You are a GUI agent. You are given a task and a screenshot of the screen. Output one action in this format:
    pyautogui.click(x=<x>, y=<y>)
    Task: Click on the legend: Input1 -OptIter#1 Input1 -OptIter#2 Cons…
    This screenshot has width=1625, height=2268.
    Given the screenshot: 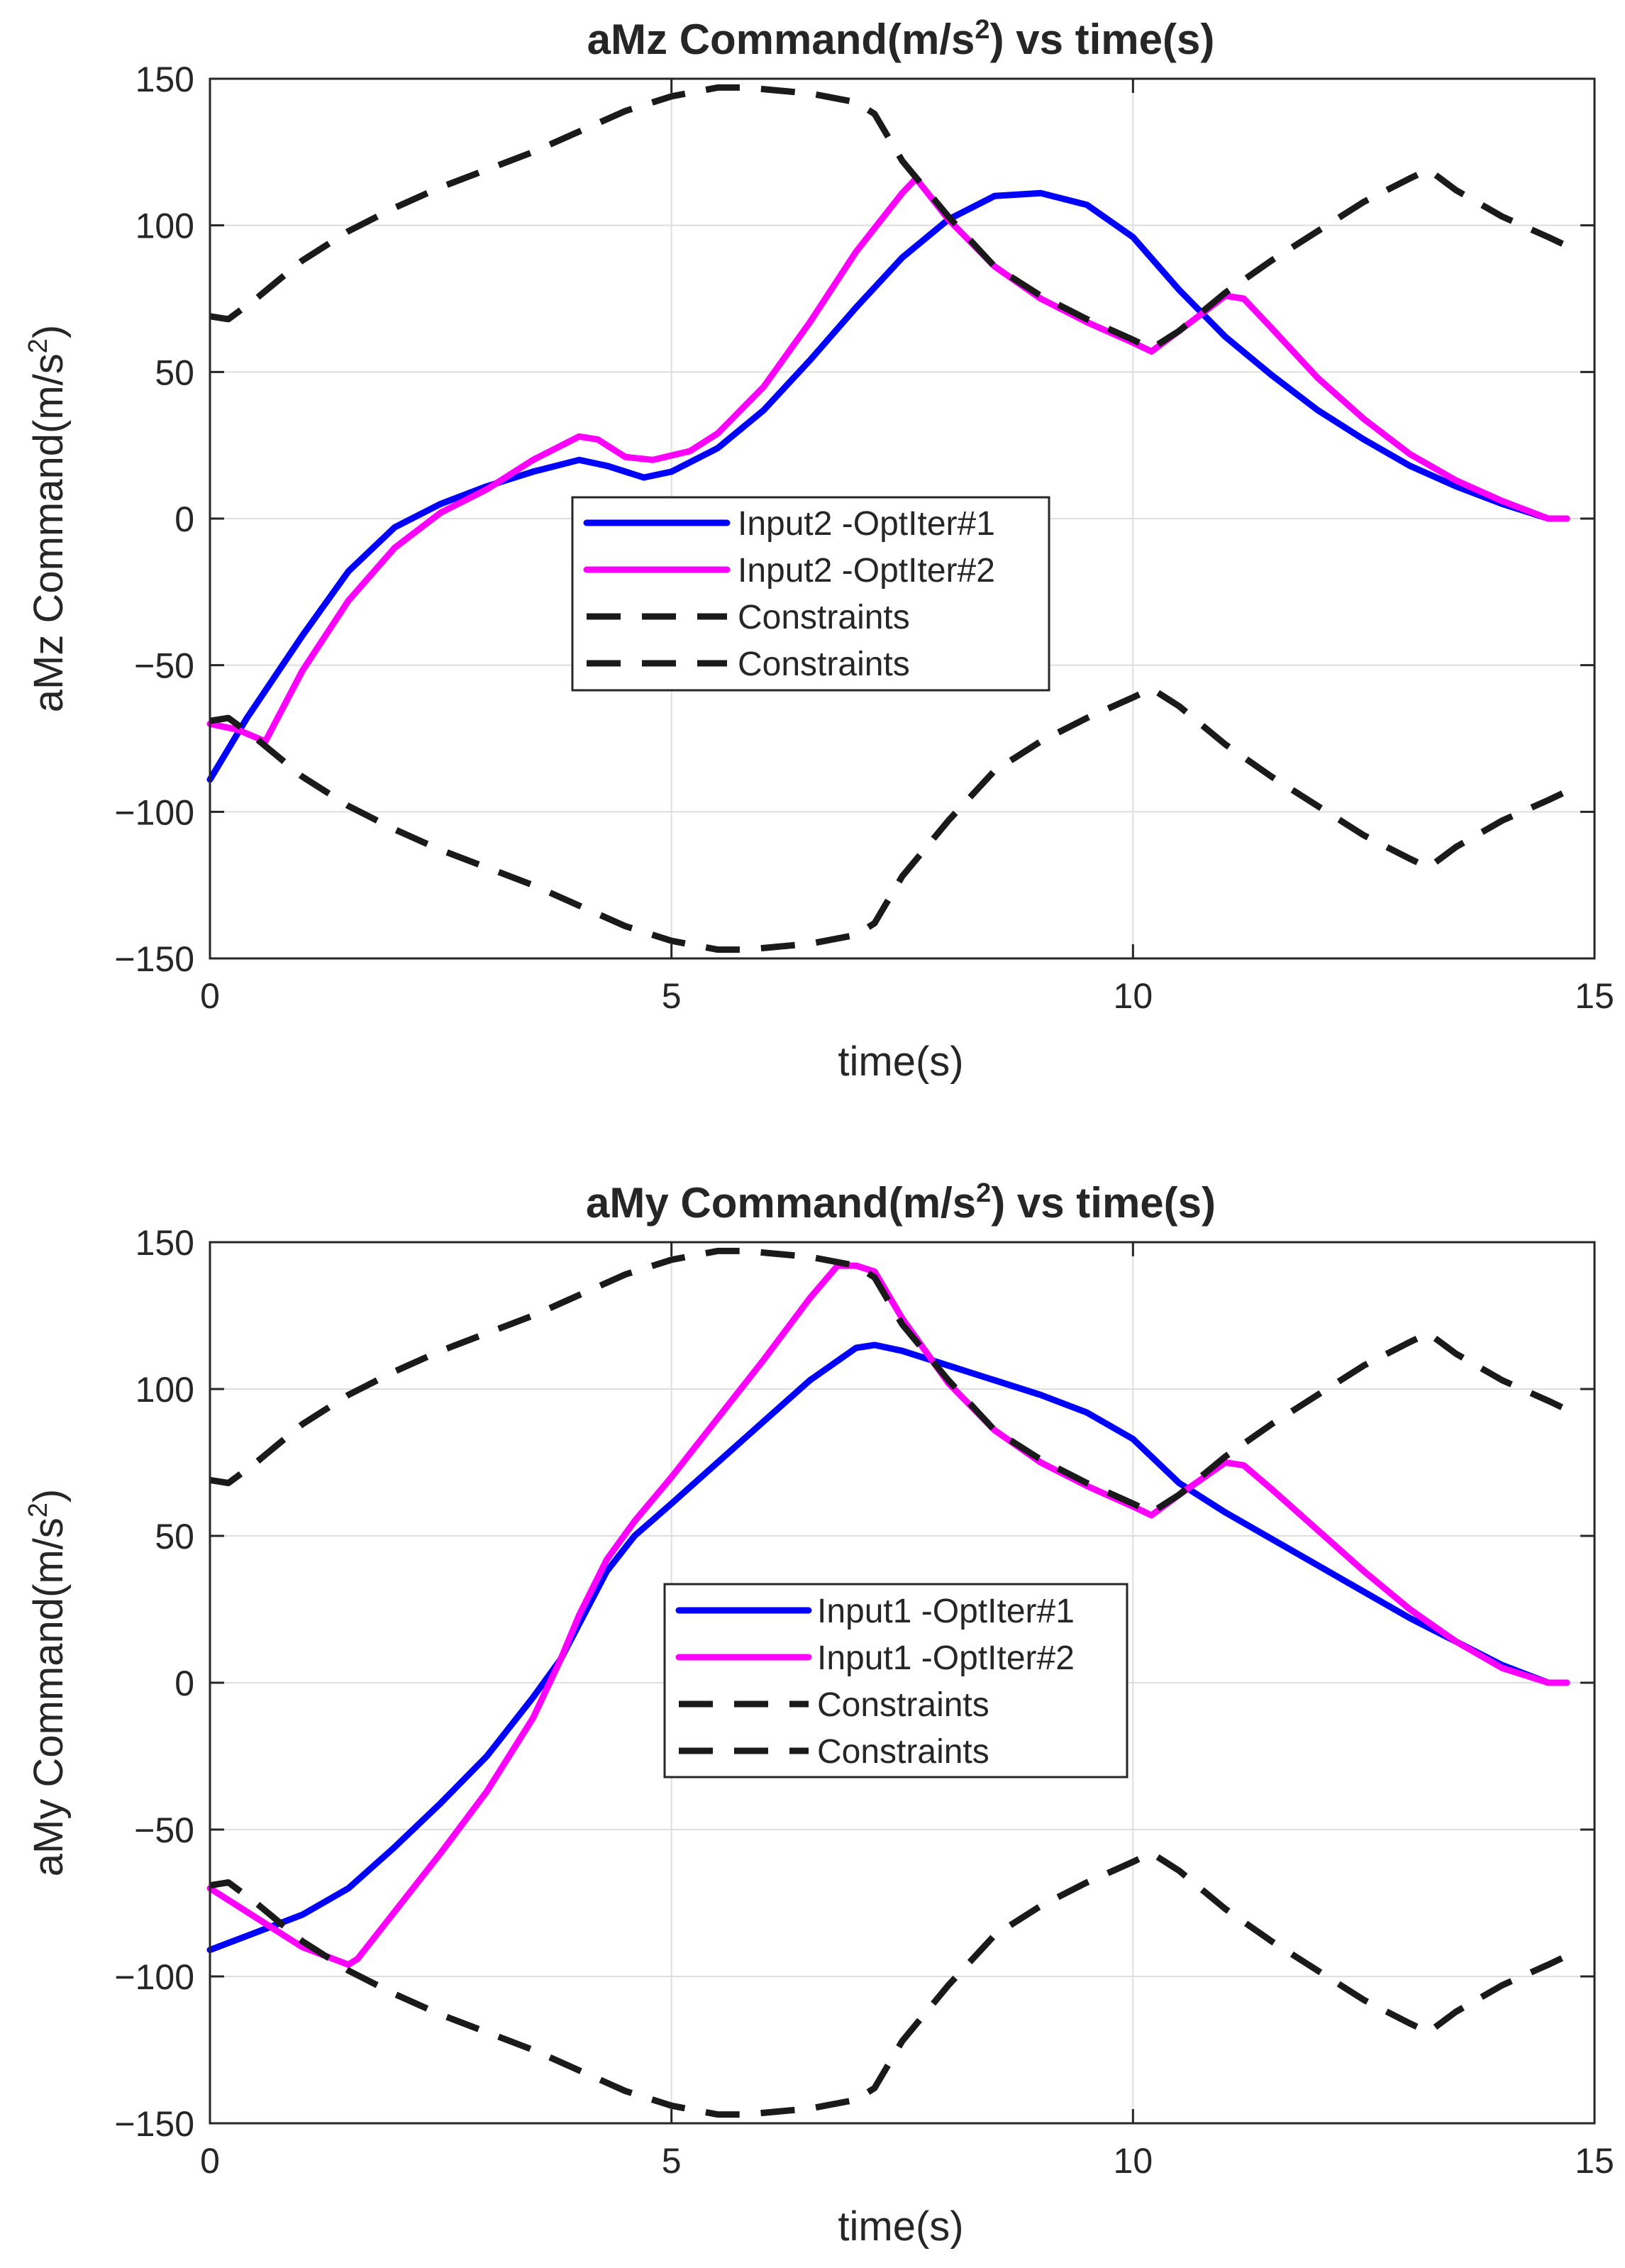 What is the action you would take?
    pyautogui.click(x=895, y=1681)
    